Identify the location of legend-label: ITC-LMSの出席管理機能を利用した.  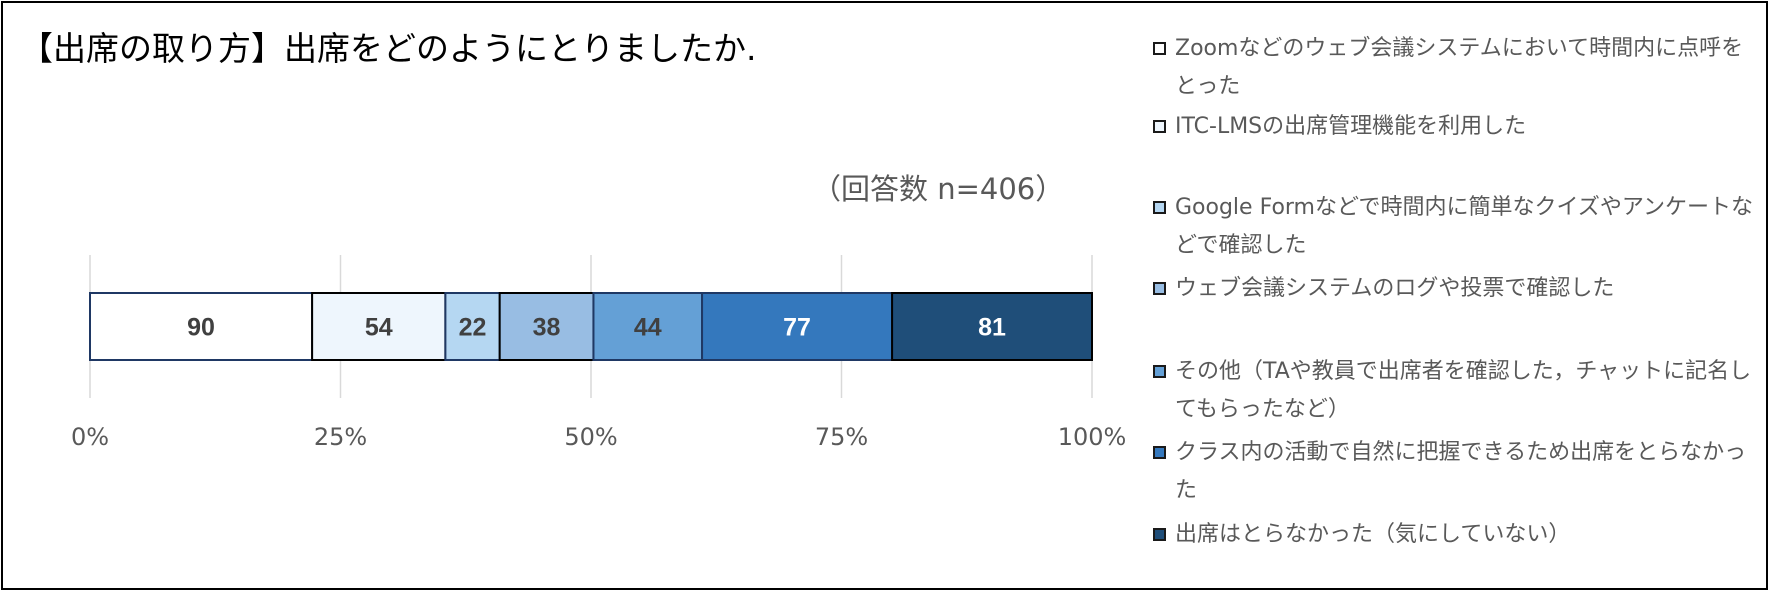
(1351, 126).